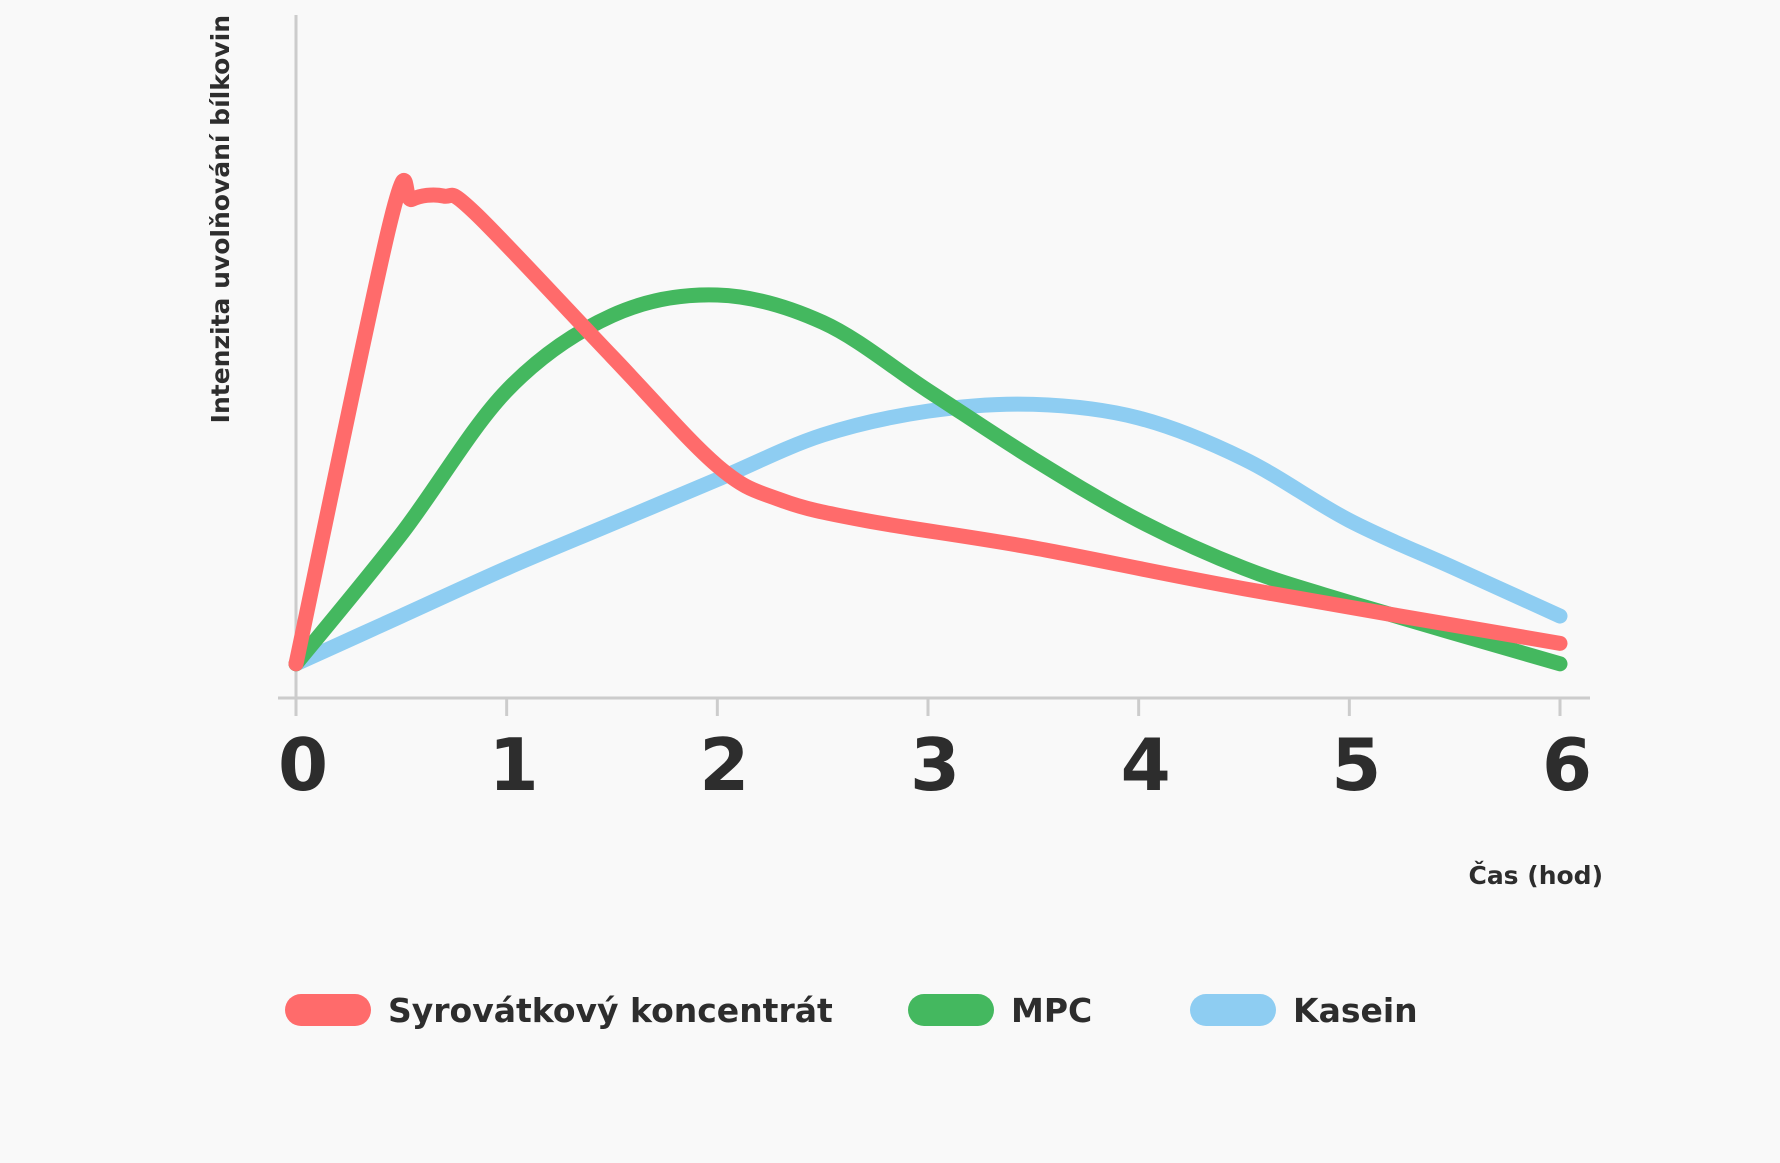  I want to click on legend-label: MPC, so click(1051, 1010).